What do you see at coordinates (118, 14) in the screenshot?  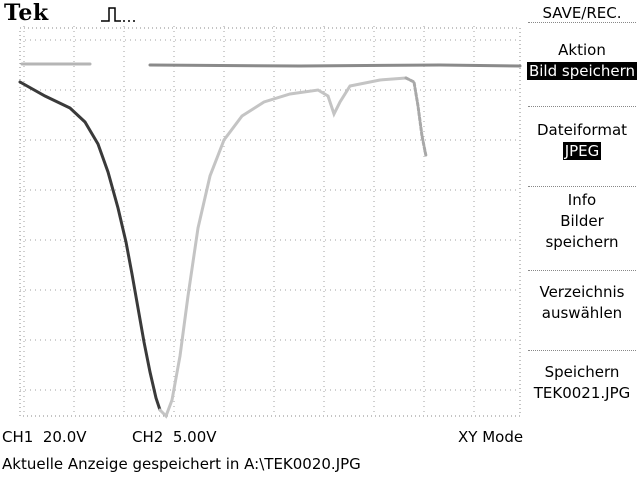 I see `pulse-trigger-icon` at bounding box center [118, 14].